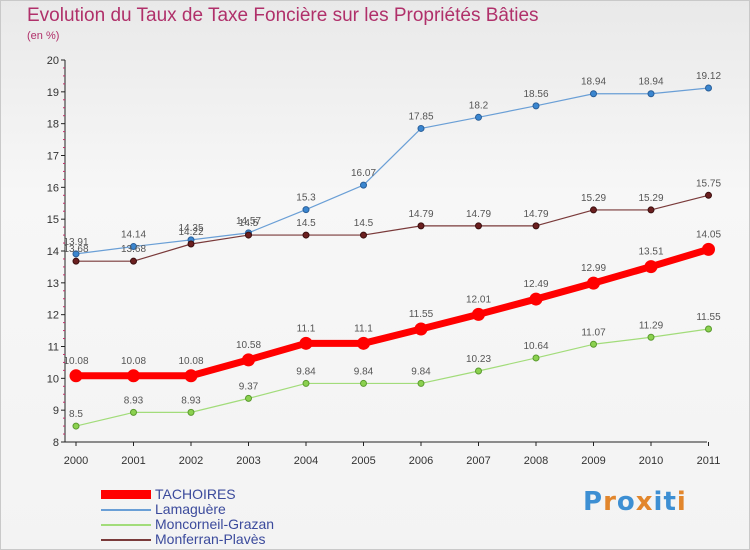 The image size is (750, 550). Describe the element at coordinates (650, 252) in the screenshot. I see `data-label-tachoires-2010: 13.51` at that location.